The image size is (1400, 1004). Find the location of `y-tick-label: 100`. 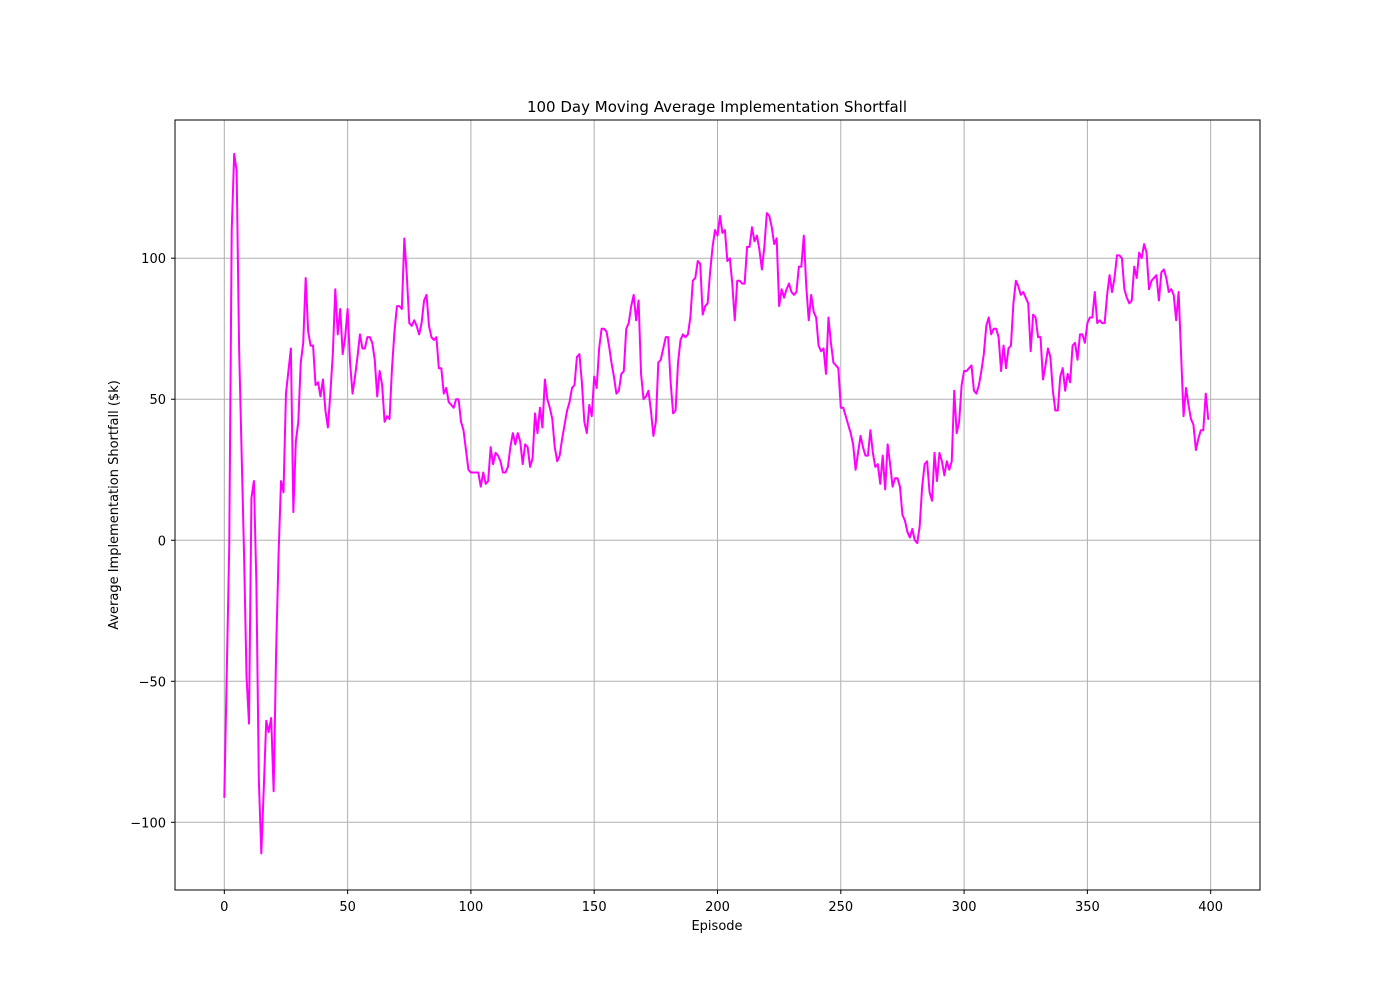

y-tick-label: 100 is located at coordinates (153, 259).